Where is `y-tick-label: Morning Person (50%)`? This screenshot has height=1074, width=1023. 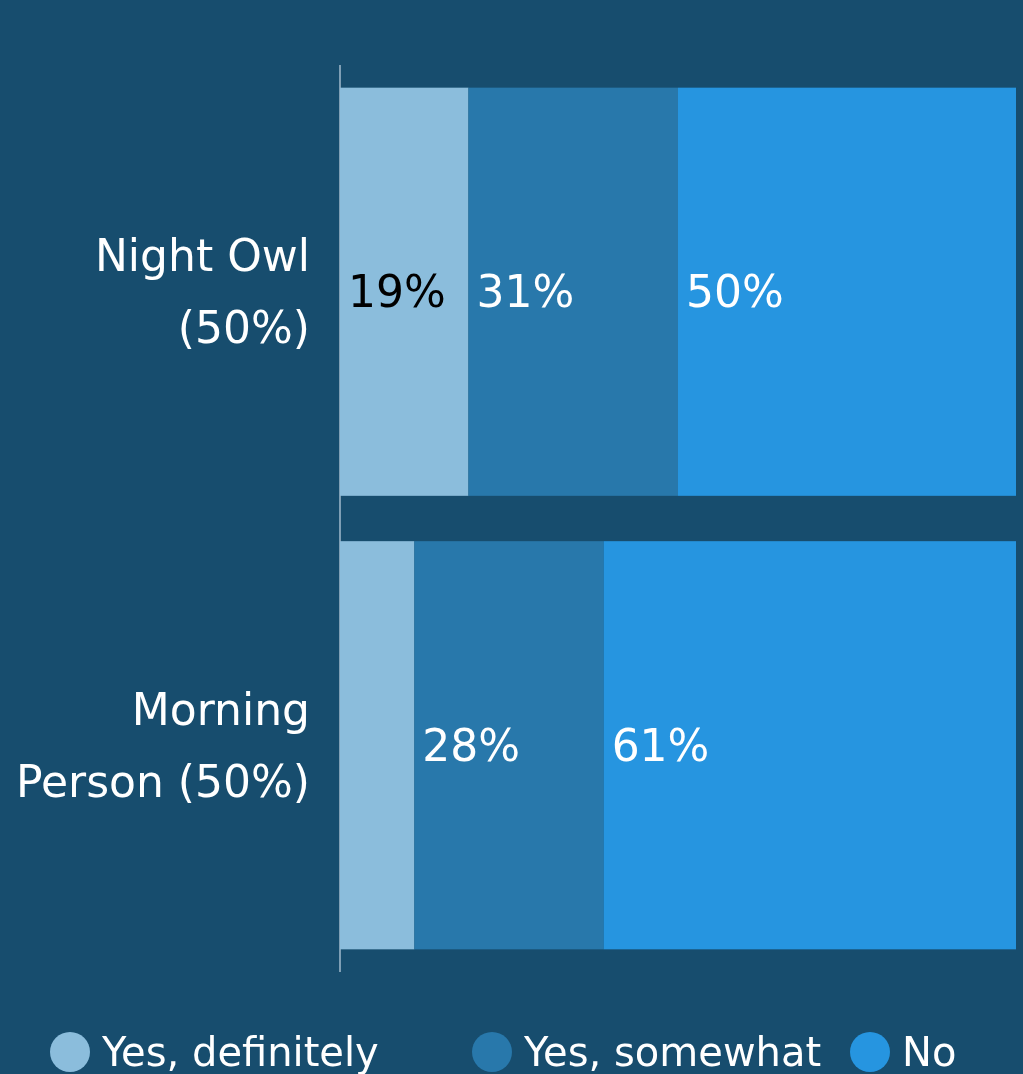 y-tick-label: Morning Person (50%) is located at coordinates (163, 745).